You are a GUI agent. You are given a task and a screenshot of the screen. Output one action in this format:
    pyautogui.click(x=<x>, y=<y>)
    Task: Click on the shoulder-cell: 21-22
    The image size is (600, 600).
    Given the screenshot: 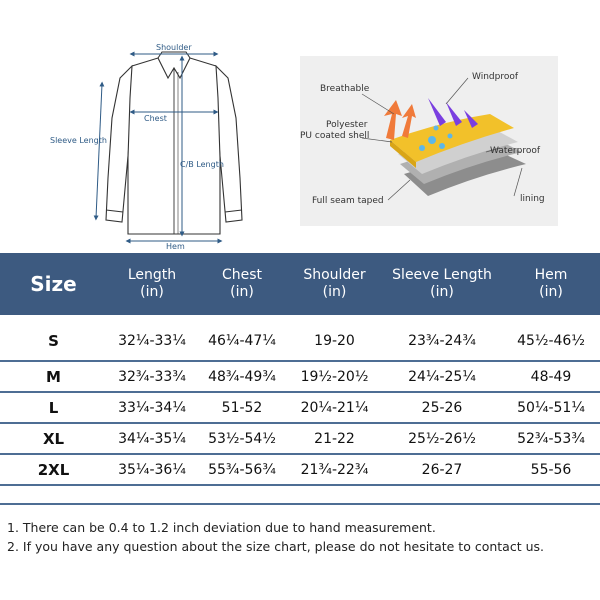 What is the action you would take?
    pyautogui.click(x=334, y=439)
    